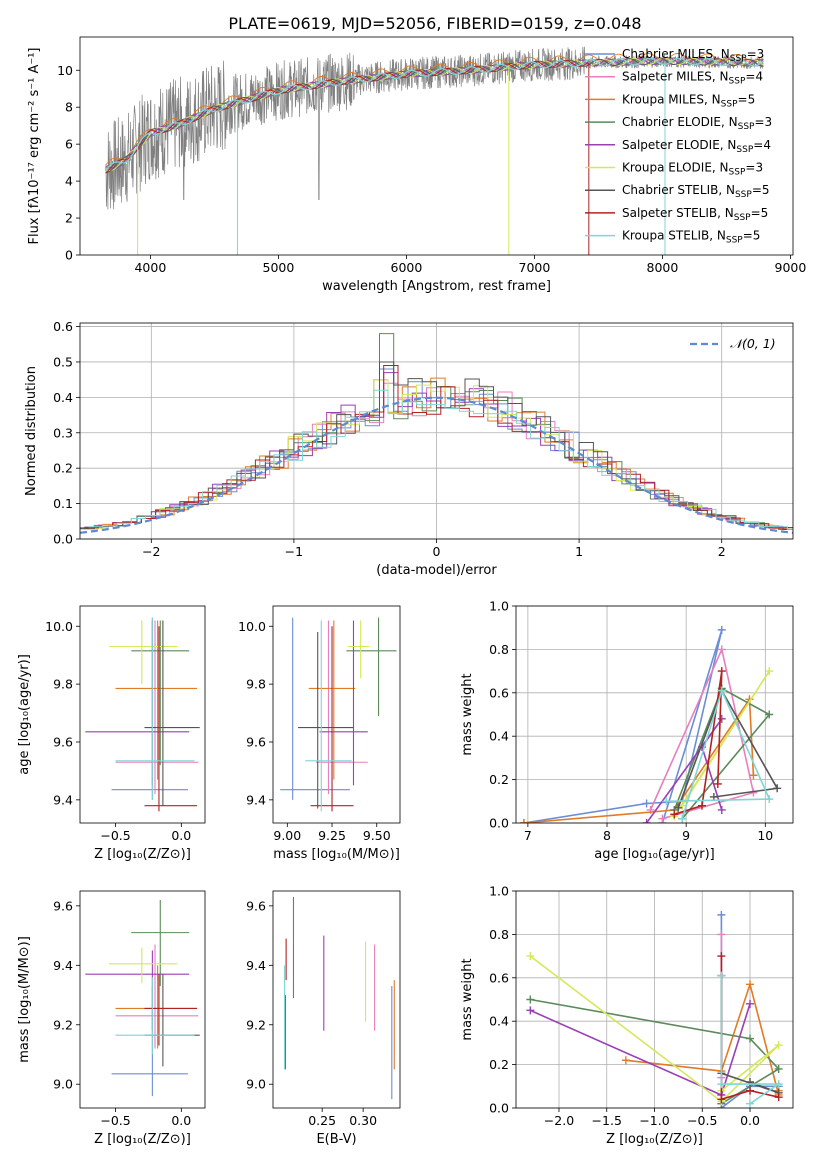  What do you see at coordinates (688, 100) in the screenshot?
I see `legend-label: Kroupa MILES, NSSP=5` at bounding box center [688, 100].